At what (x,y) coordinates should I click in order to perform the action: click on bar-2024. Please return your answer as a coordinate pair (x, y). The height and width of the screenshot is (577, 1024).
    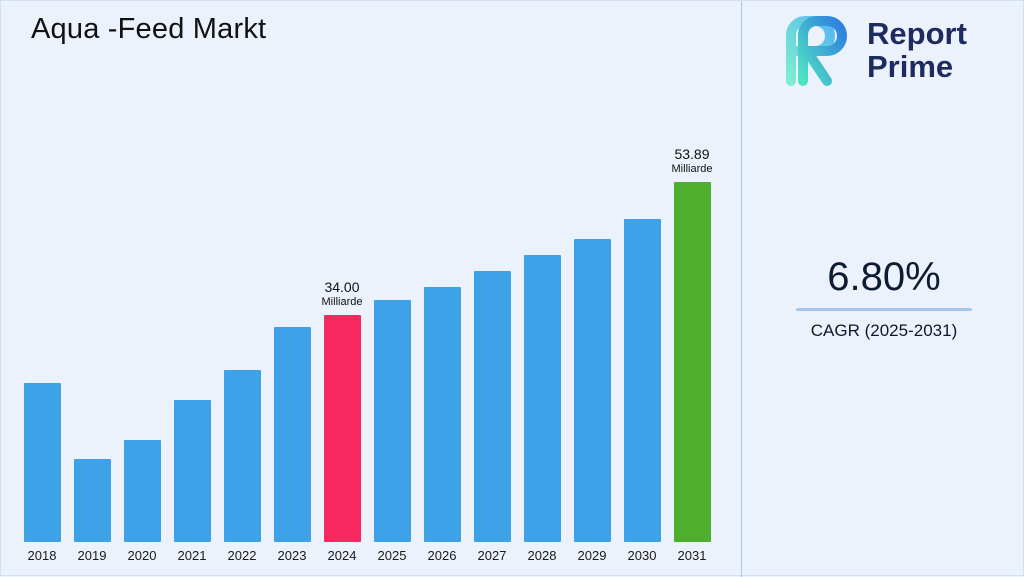
    Looking at the image, I should click on (342, 428).